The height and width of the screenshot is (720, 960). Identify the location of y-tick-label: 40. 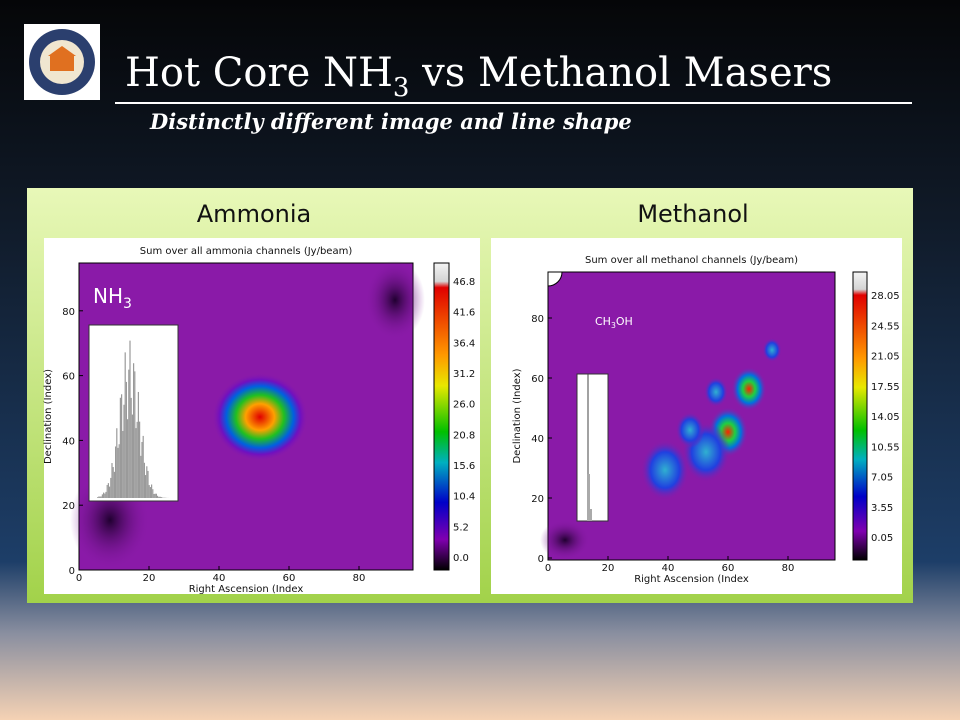
(537, 439).